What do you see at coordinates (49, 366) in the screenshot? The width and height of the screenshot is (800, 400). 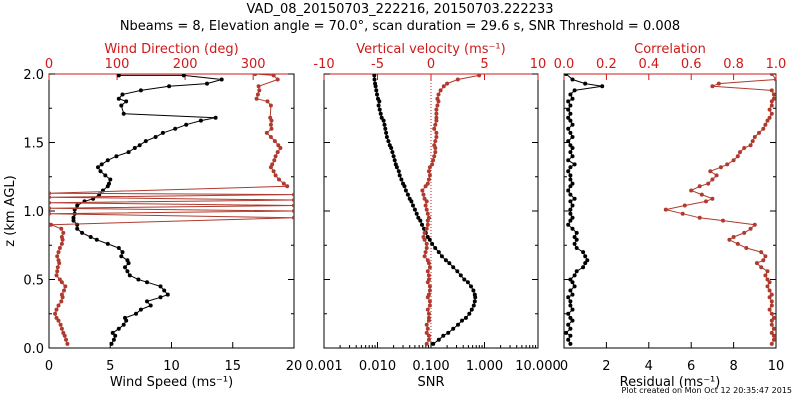 I see `bottom-tick-label: 0` at bounding box center [49, 366].